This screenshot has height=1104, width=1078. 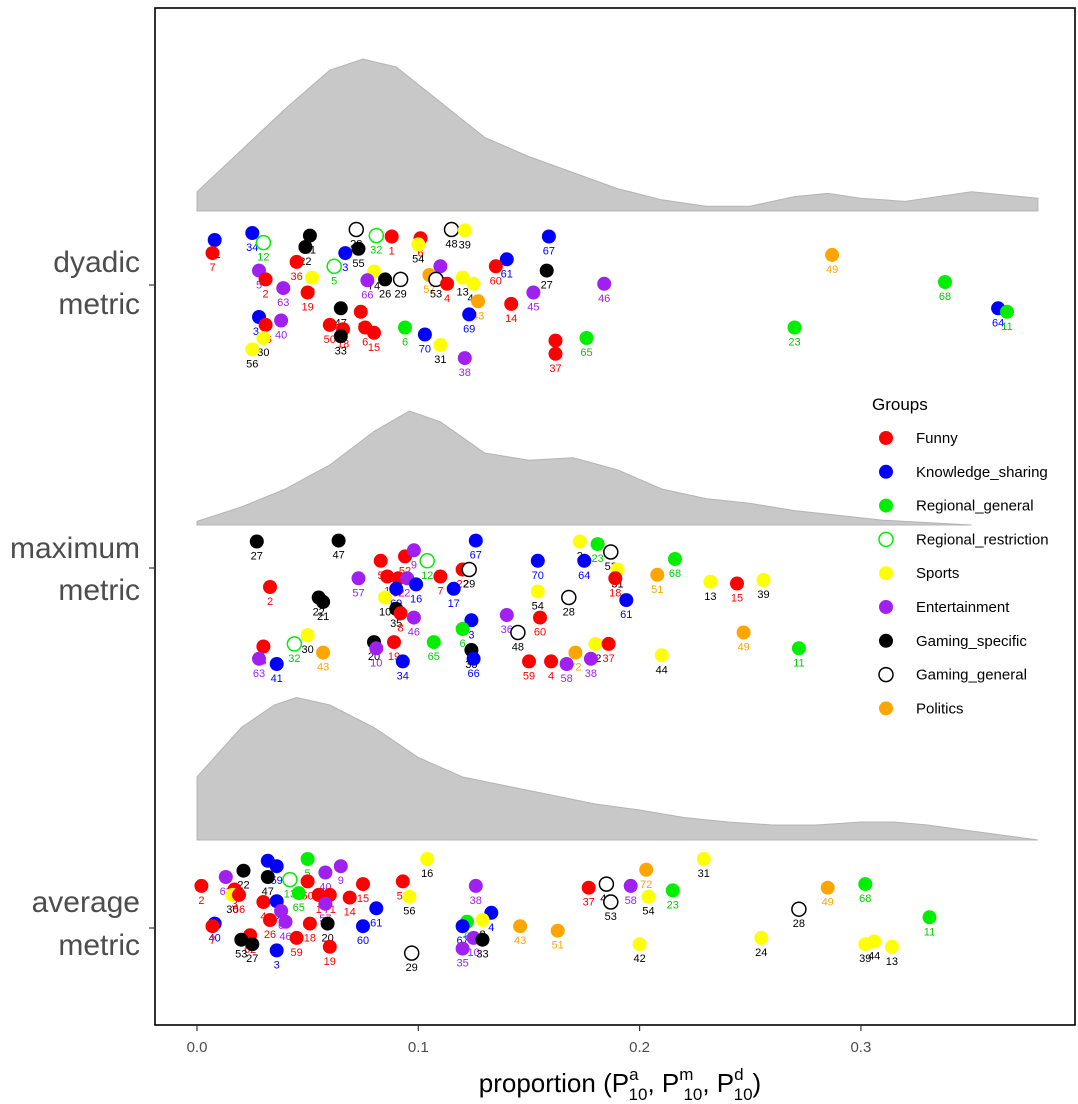 I want to click on point-label: 35, so click(x=396, y=624).